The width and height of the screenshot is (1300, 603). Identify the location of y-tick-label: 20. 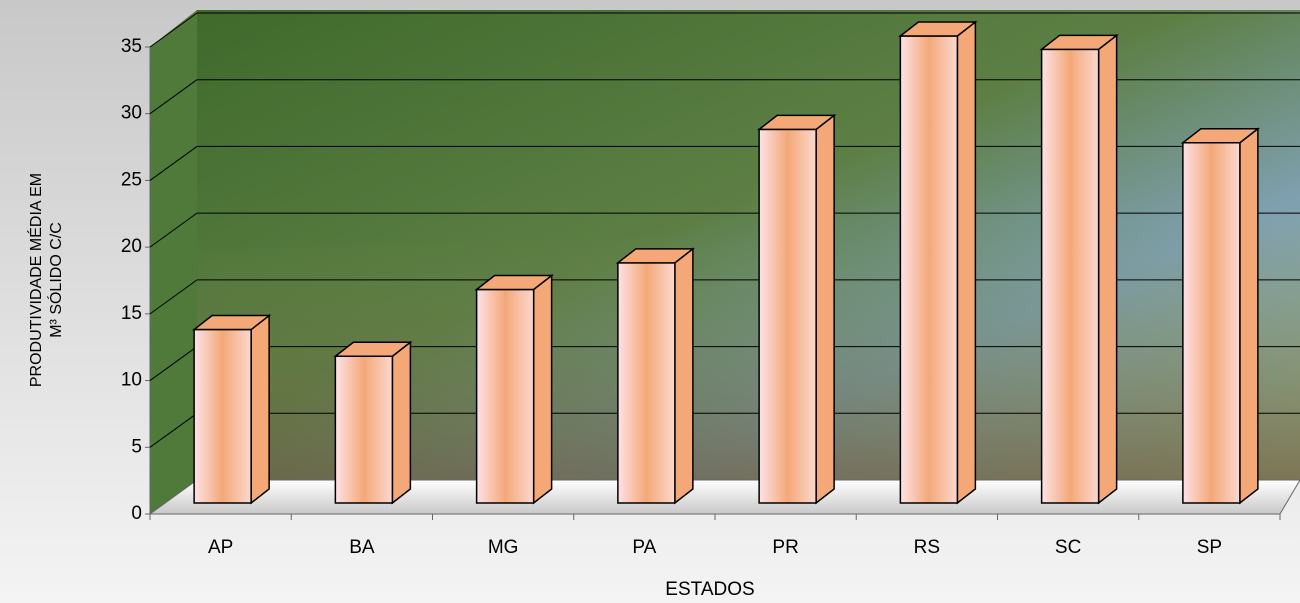
(131, 246).